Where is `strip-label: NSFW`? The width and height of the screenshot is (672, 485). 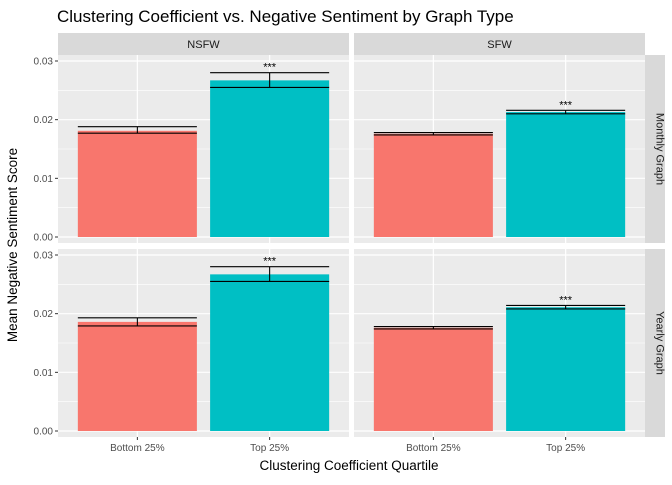
strip-label: NSFW is located at coordinates (203, 45).